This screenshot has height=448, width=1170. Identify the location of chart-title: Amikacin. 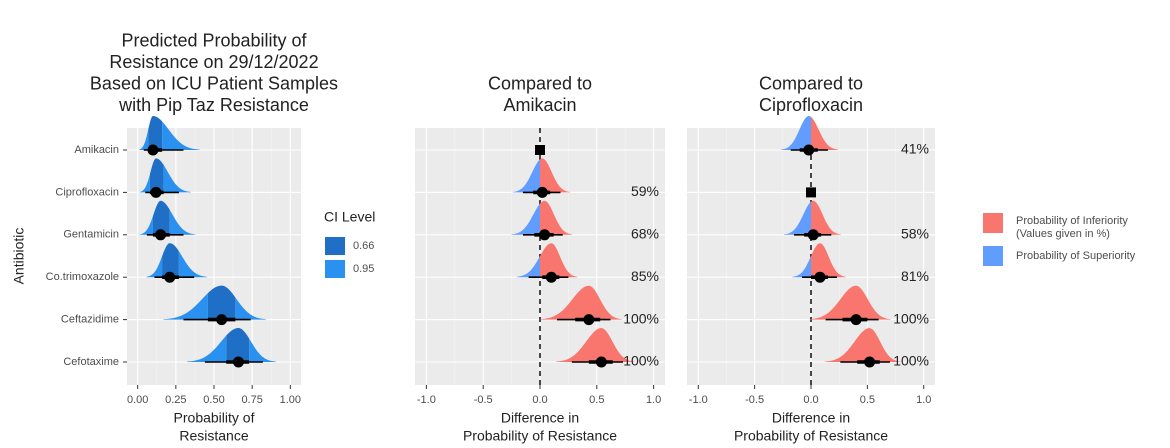
(539, 105).